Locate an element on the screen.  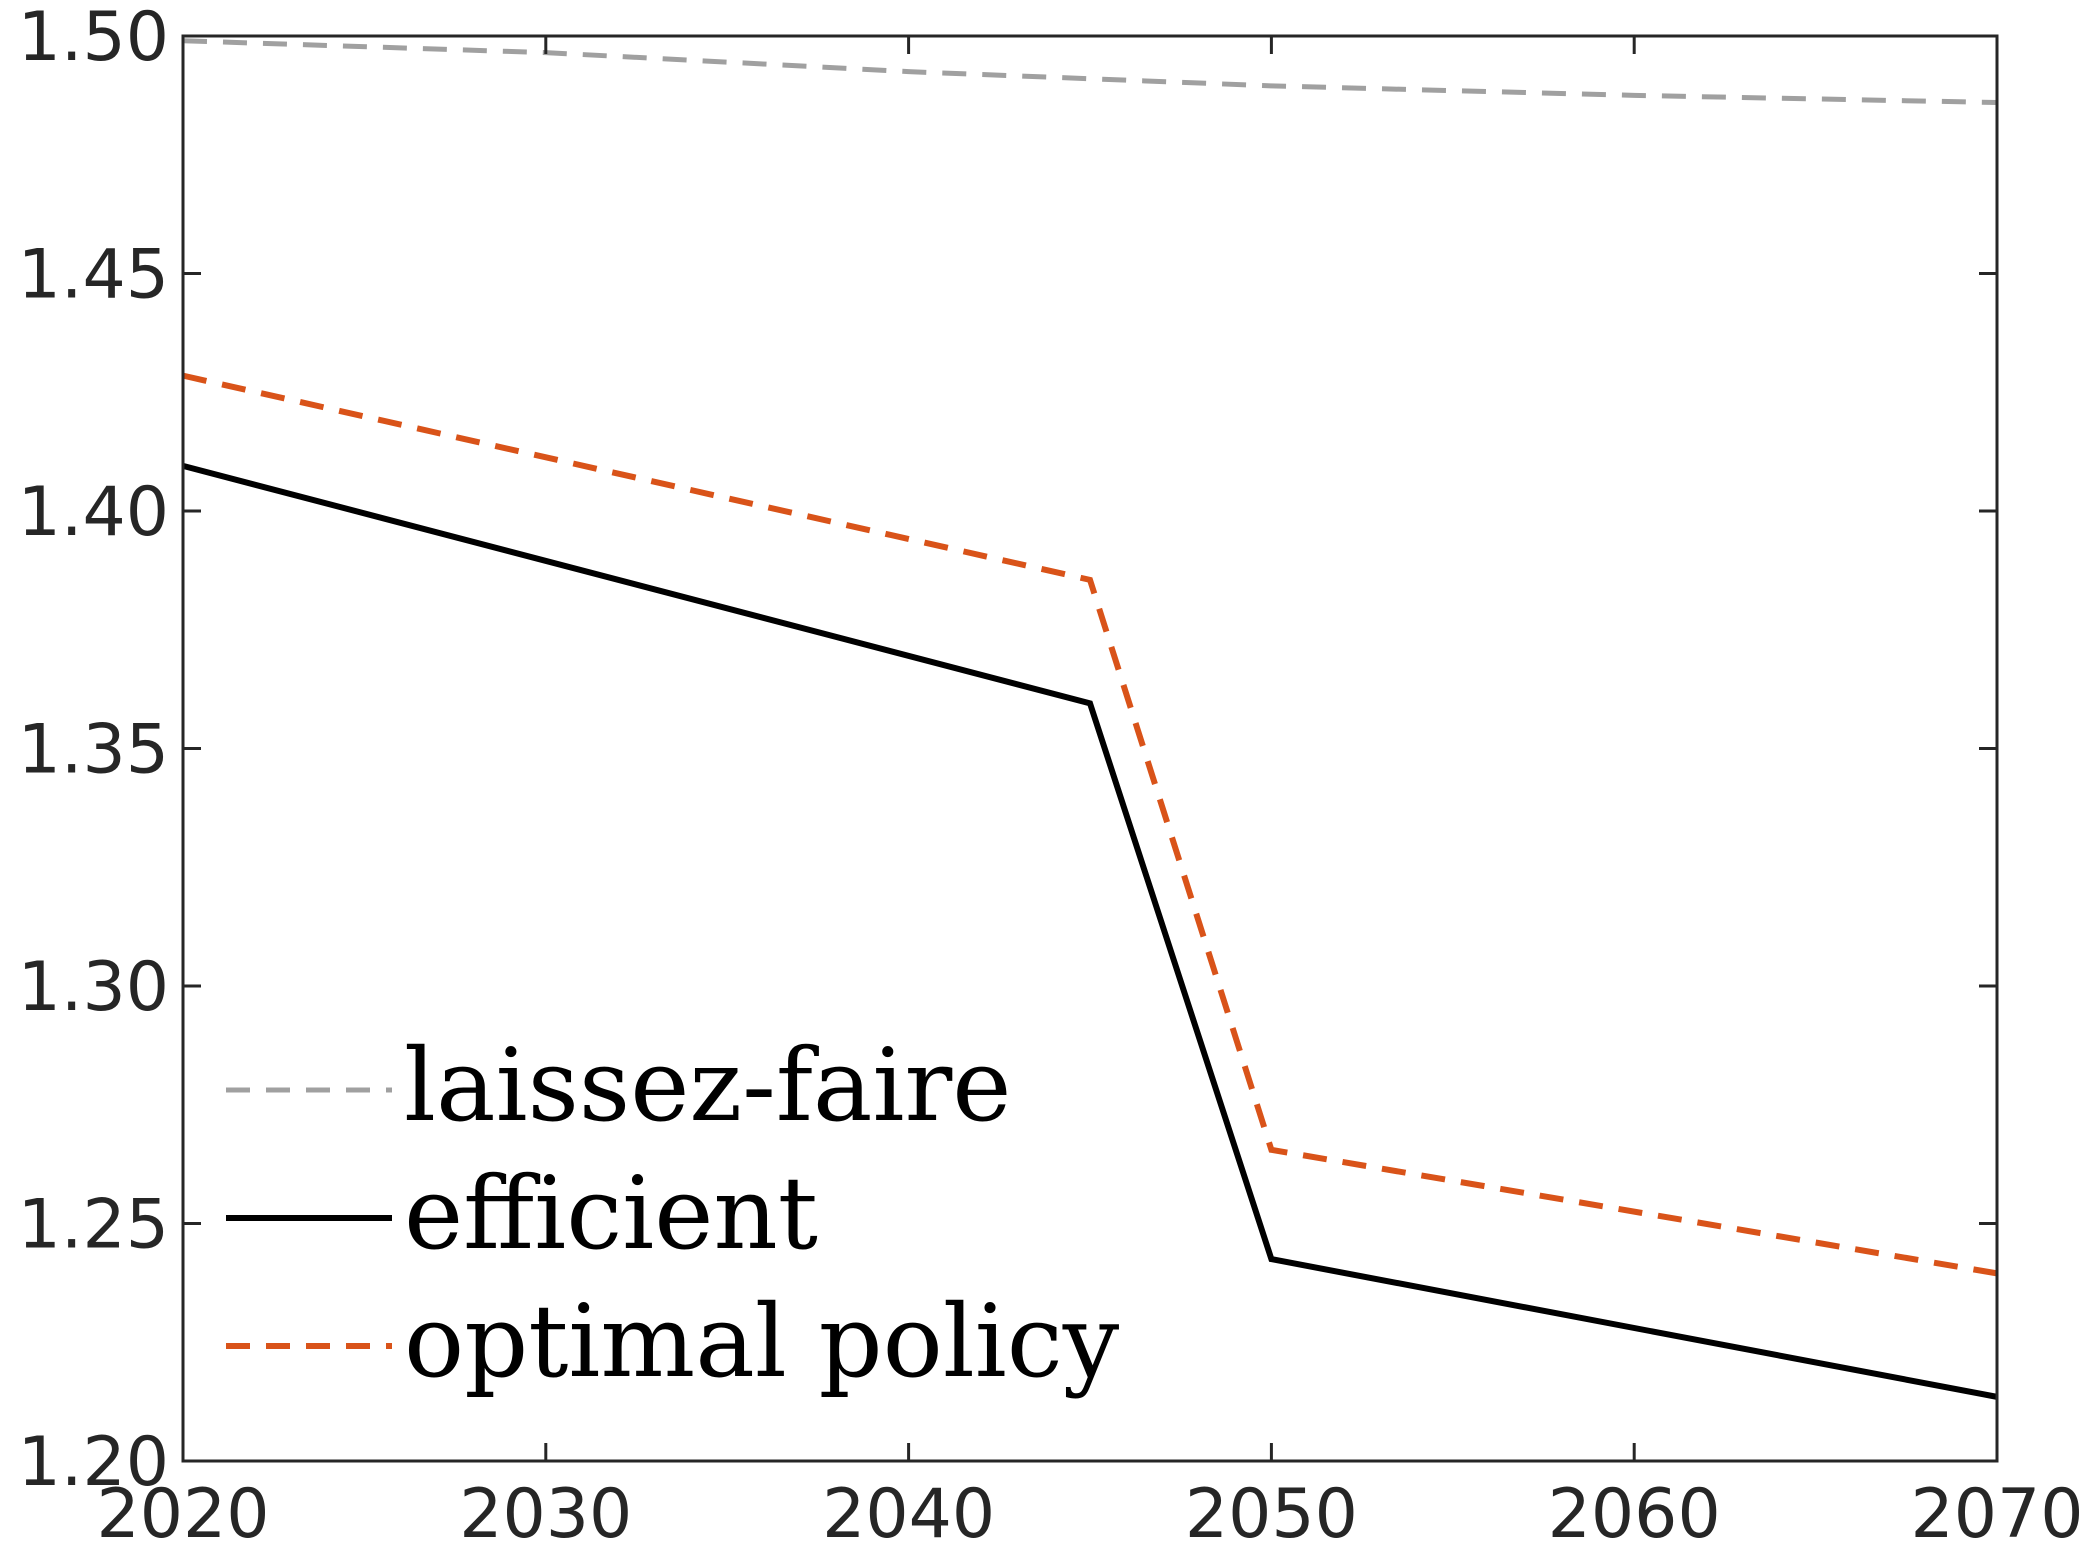
x-tick-label: 2040 is located at coordinates (908, 1514).